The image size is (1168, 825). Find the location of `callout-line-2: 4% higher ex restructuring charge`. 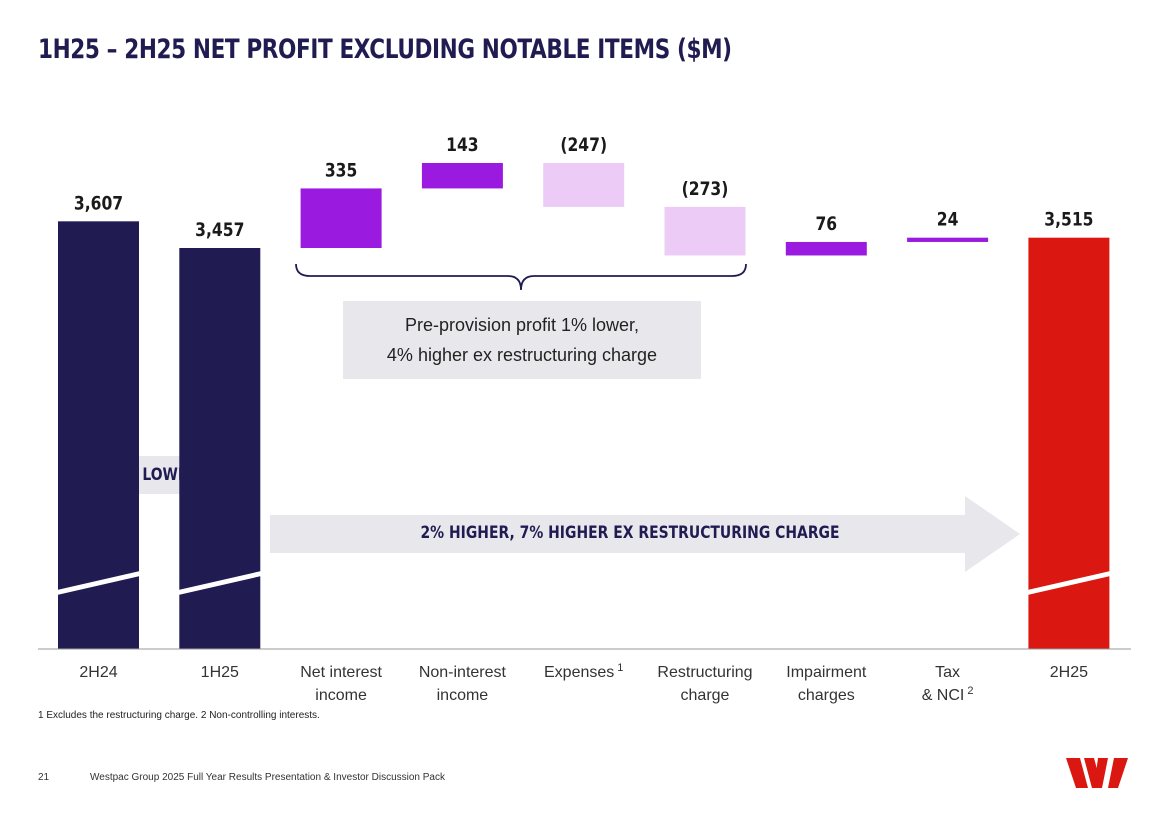

callout-line-2: 4% higher ex restructuring charge is located at coordinates (522, 355).